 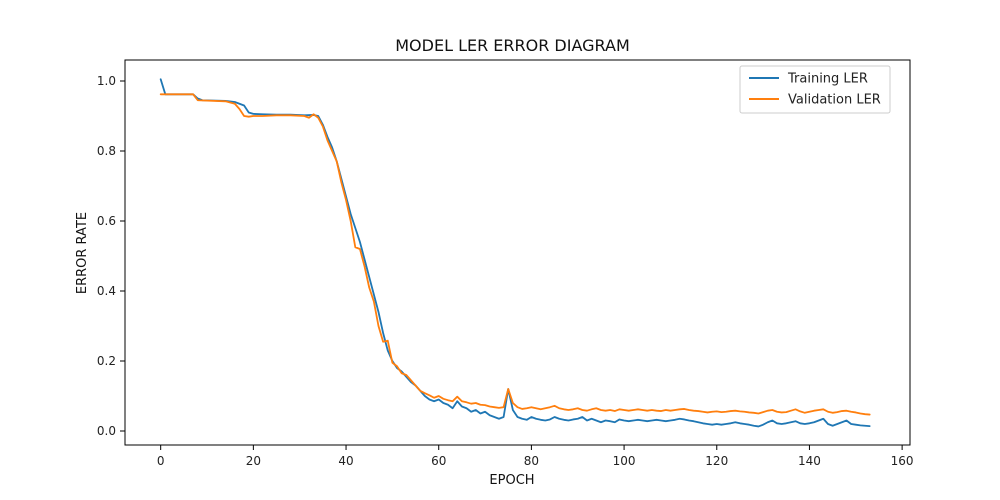 What do you see at coordinates (161, 461) in the screenshot?
I see `x-tick-label: 0` at bounding box center [161, 461].